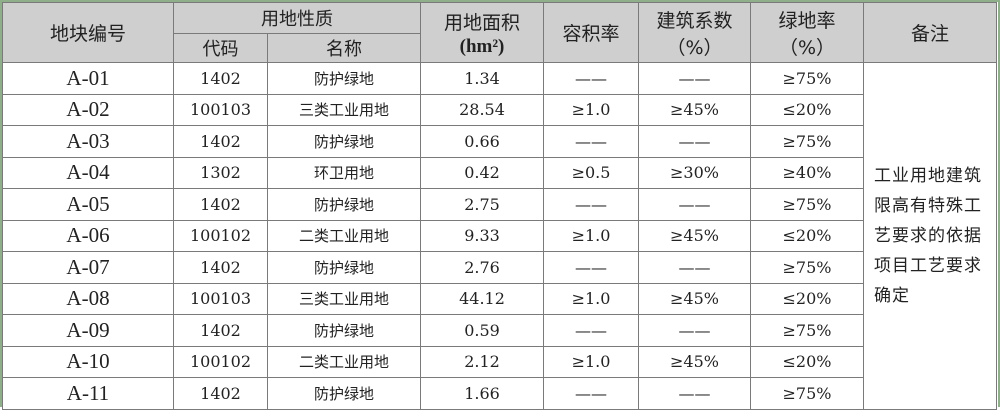  What do you see at coordinates (88, 32) in the screenshot?
I see `header-plot-no: 地块编号` at bounding box center [88, 32].